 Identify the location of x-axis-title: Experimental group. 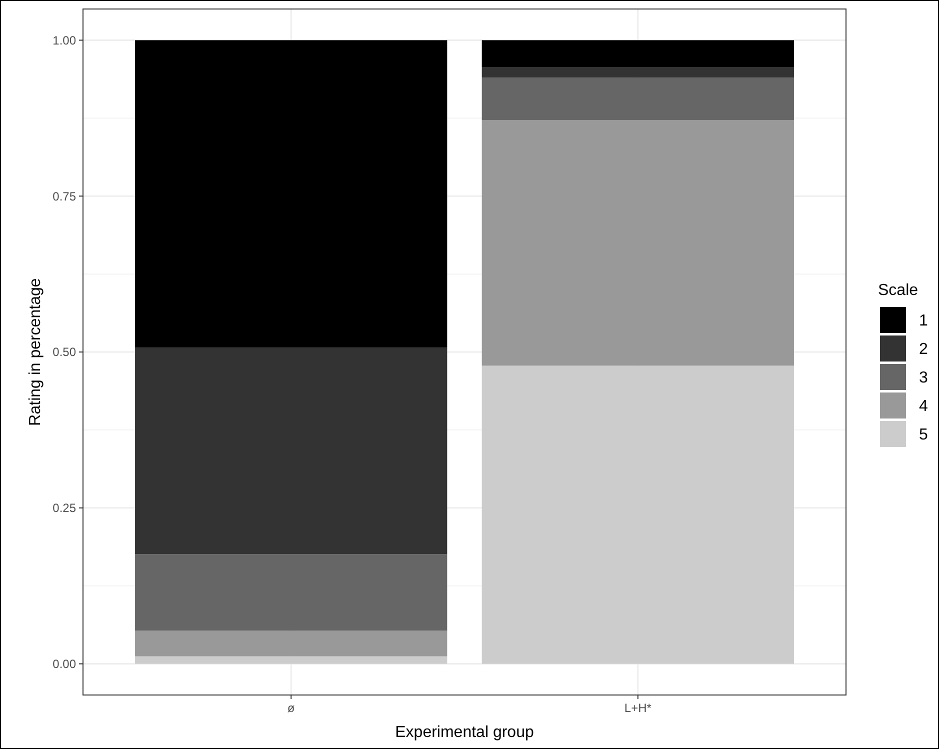
(464, 732).